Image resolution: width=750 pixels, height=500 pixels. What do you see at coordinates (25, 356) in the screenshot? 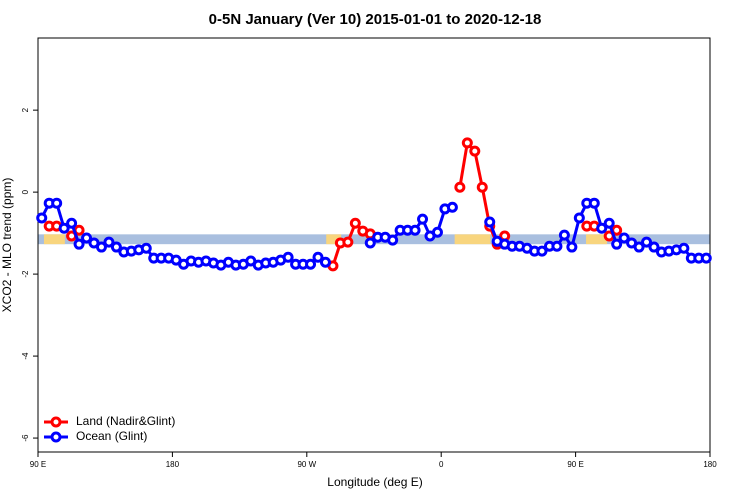
I see `y-tick-label: -4` at bounding box center [25, 356].